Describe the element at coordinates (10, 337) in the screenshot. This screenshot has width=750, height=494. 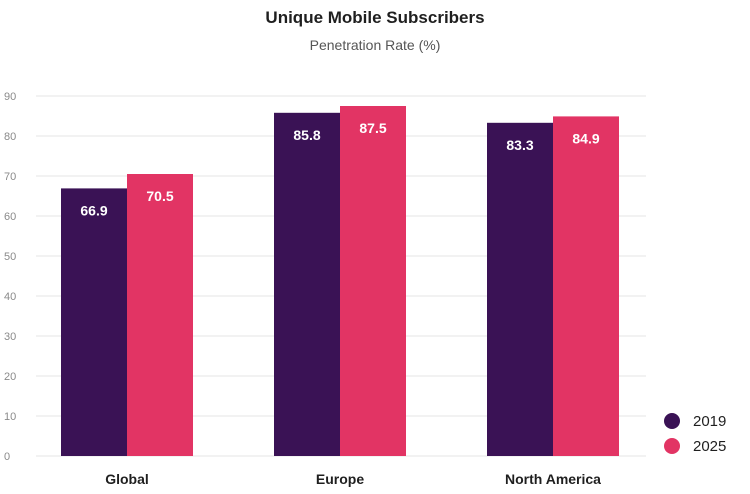
I see `y-tick-label: 30` at that location.